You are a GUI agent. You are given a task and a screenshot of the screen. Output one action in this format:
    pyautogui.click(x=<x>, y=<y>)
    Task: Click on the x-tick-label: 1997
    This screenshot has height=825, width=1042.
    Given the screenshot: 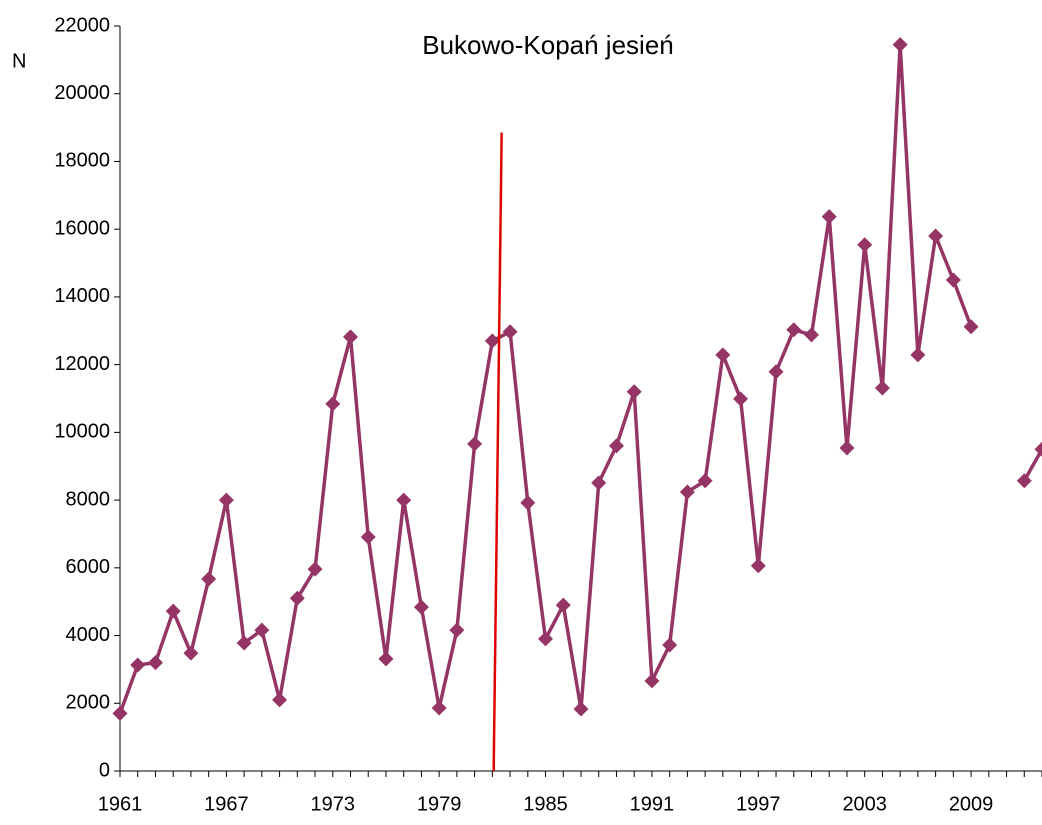 What is the action you would take?
    pyautogui.click(x=758, y=804)
    